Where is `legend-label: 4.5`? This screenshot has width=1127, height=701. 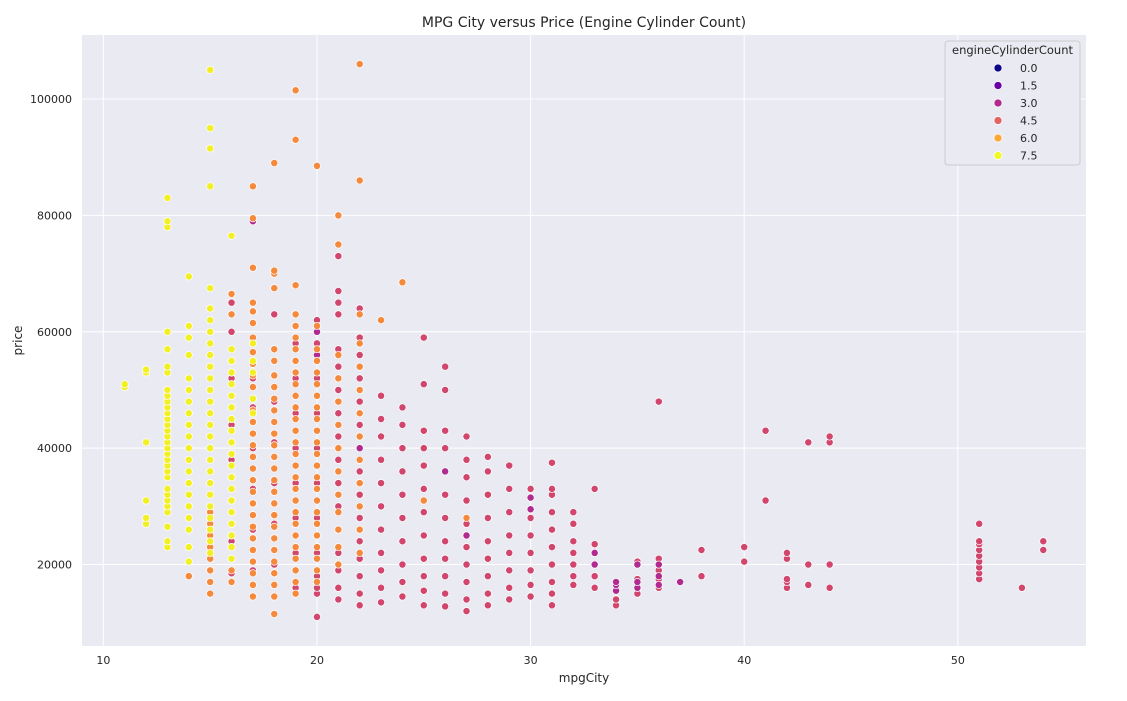 legend-label: 4.5 is located at coordinates (1029, 121).